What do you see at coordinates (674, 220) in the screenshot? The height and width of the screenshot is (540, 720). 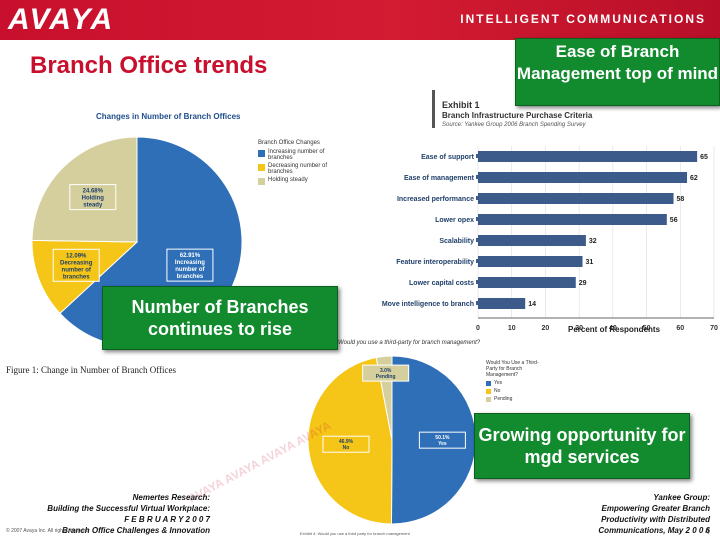 I see `bar-value-label: 56` at bounding box center [674, 220].